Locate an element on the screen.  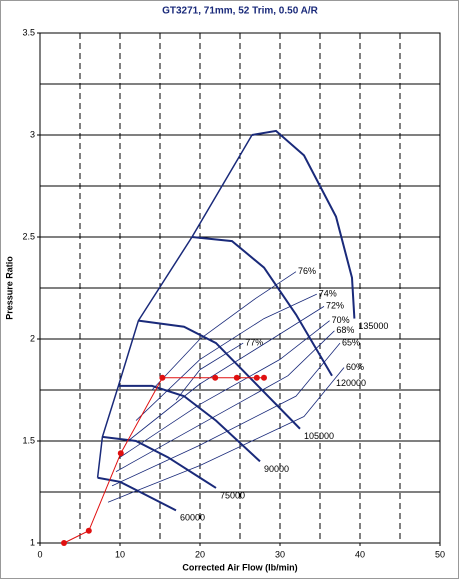
speed-label: 135000 is located at coordinates (373, 326).